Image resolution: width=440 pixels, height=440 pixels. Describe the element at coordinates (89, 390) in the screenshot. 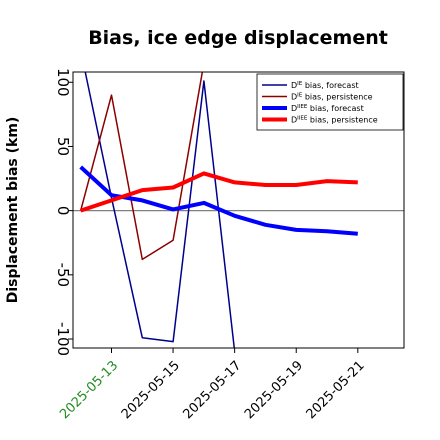

I see `x-tick-label: 2025-05-13` at that location.